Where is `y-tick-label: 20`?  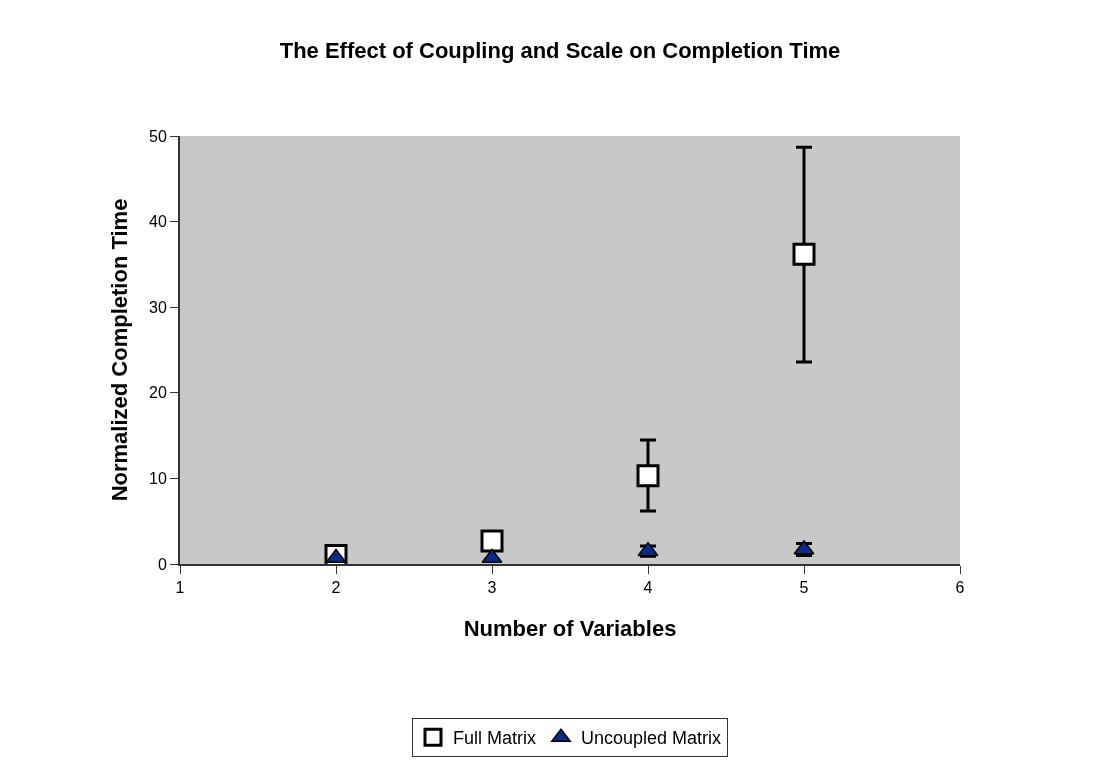
y-tick-label: 20 is located at coordinates (158, 393).